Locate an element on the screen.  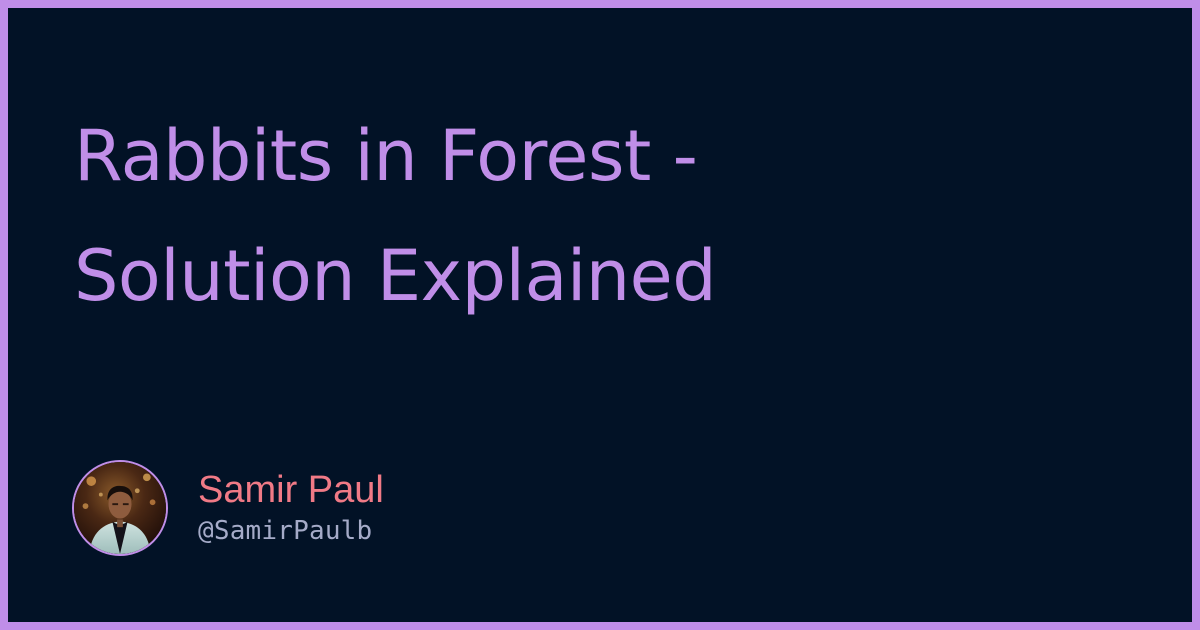
author-block: Samir Paul @SamirPaulb is located at coordinates (228, 508).